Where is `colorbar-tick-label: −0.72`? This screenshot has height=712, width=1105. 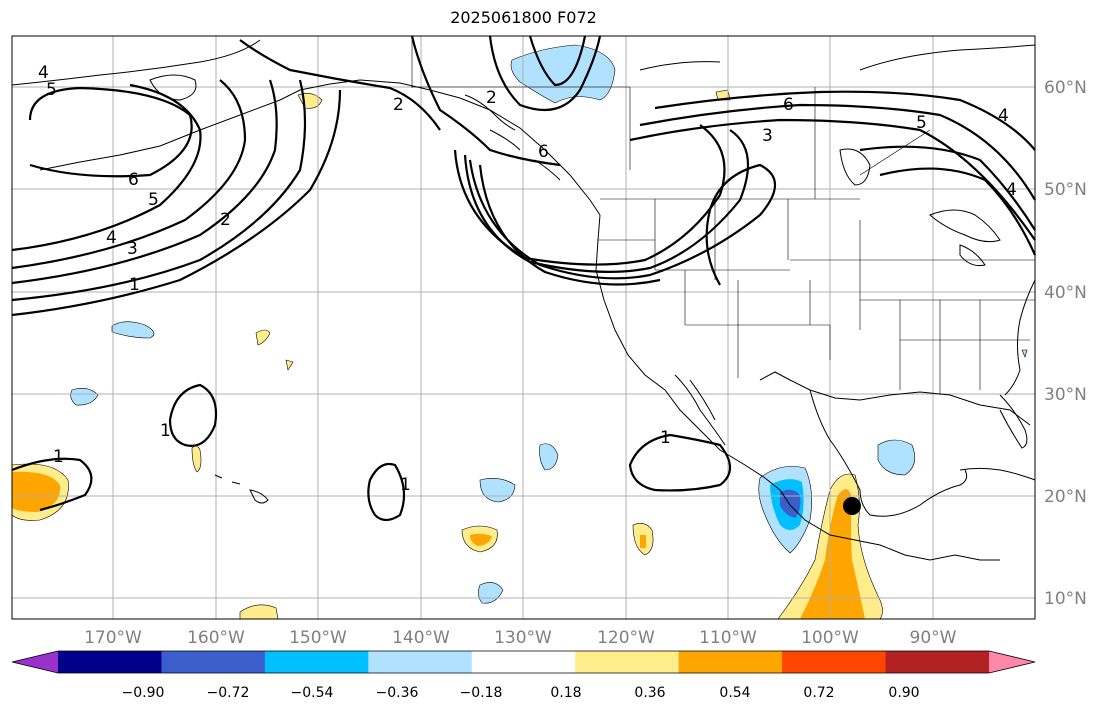 colorbar-tick-label: −0.72 is located at coordinates (228, 693).